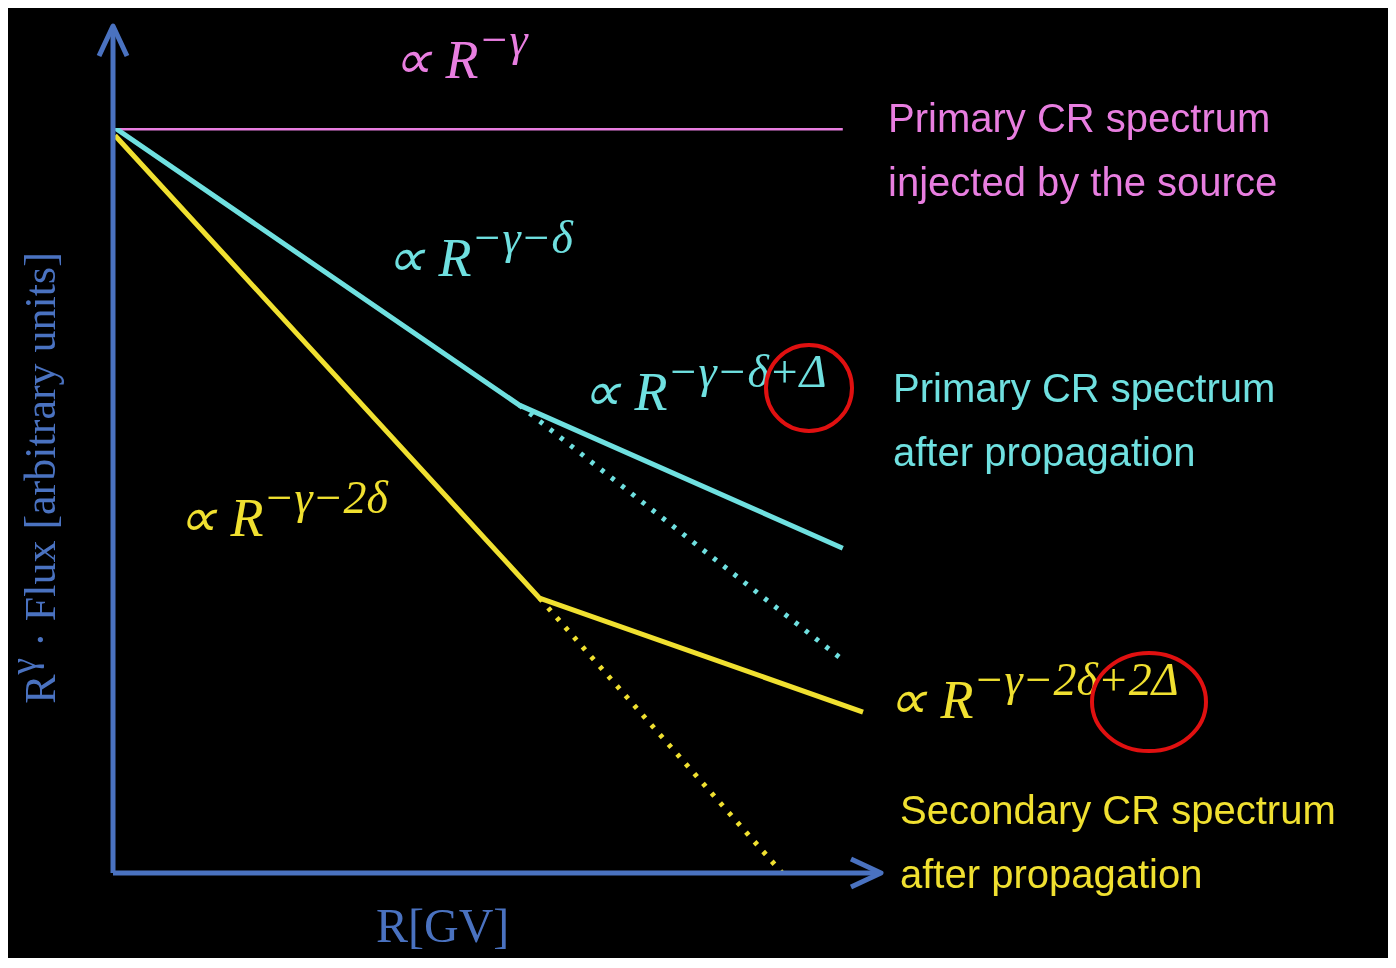 This screenshot has width=1396, height=968. I want to click on text: Secondary CR spectrum after propagation, so click(1118, 842).